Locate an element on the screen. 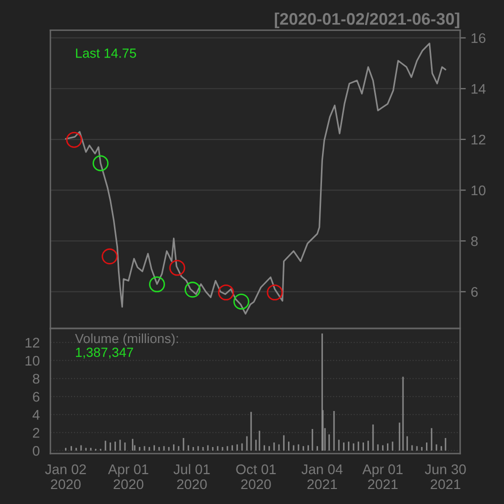 This screenshot has height=504, width=504. x-tick-label: Apr 01 2021 is located at coordinates (382, 477).